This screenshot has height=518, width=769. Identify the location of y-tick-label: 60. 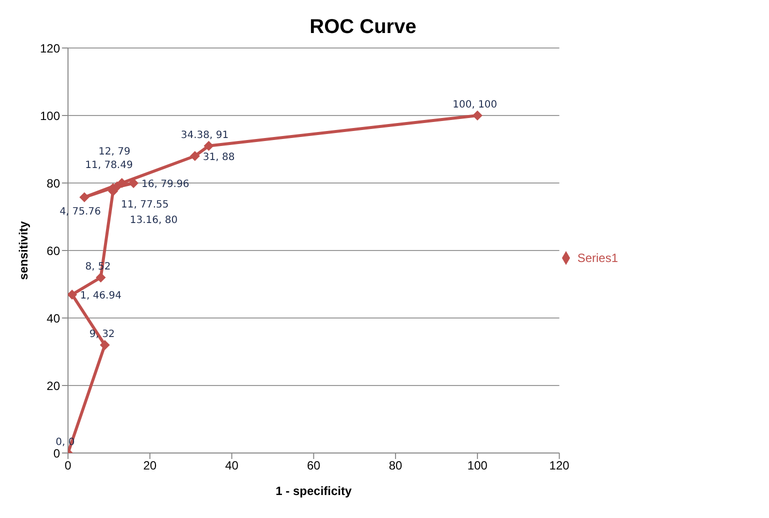
(53, 251).